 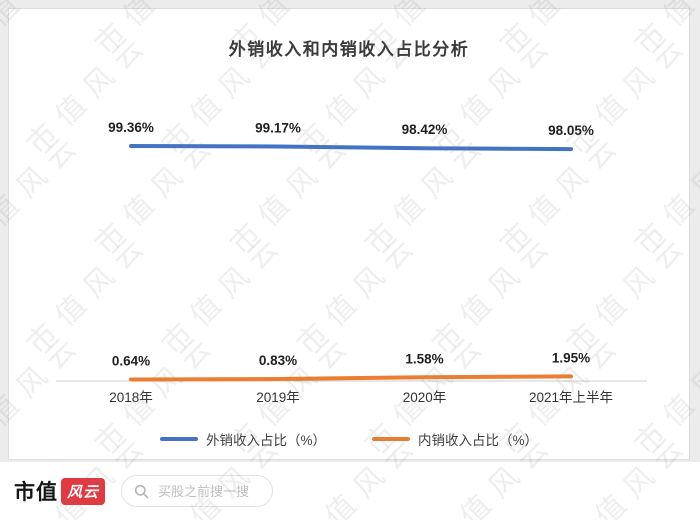 I want to click on category-label: 2019年, so click(x=278, y=397).